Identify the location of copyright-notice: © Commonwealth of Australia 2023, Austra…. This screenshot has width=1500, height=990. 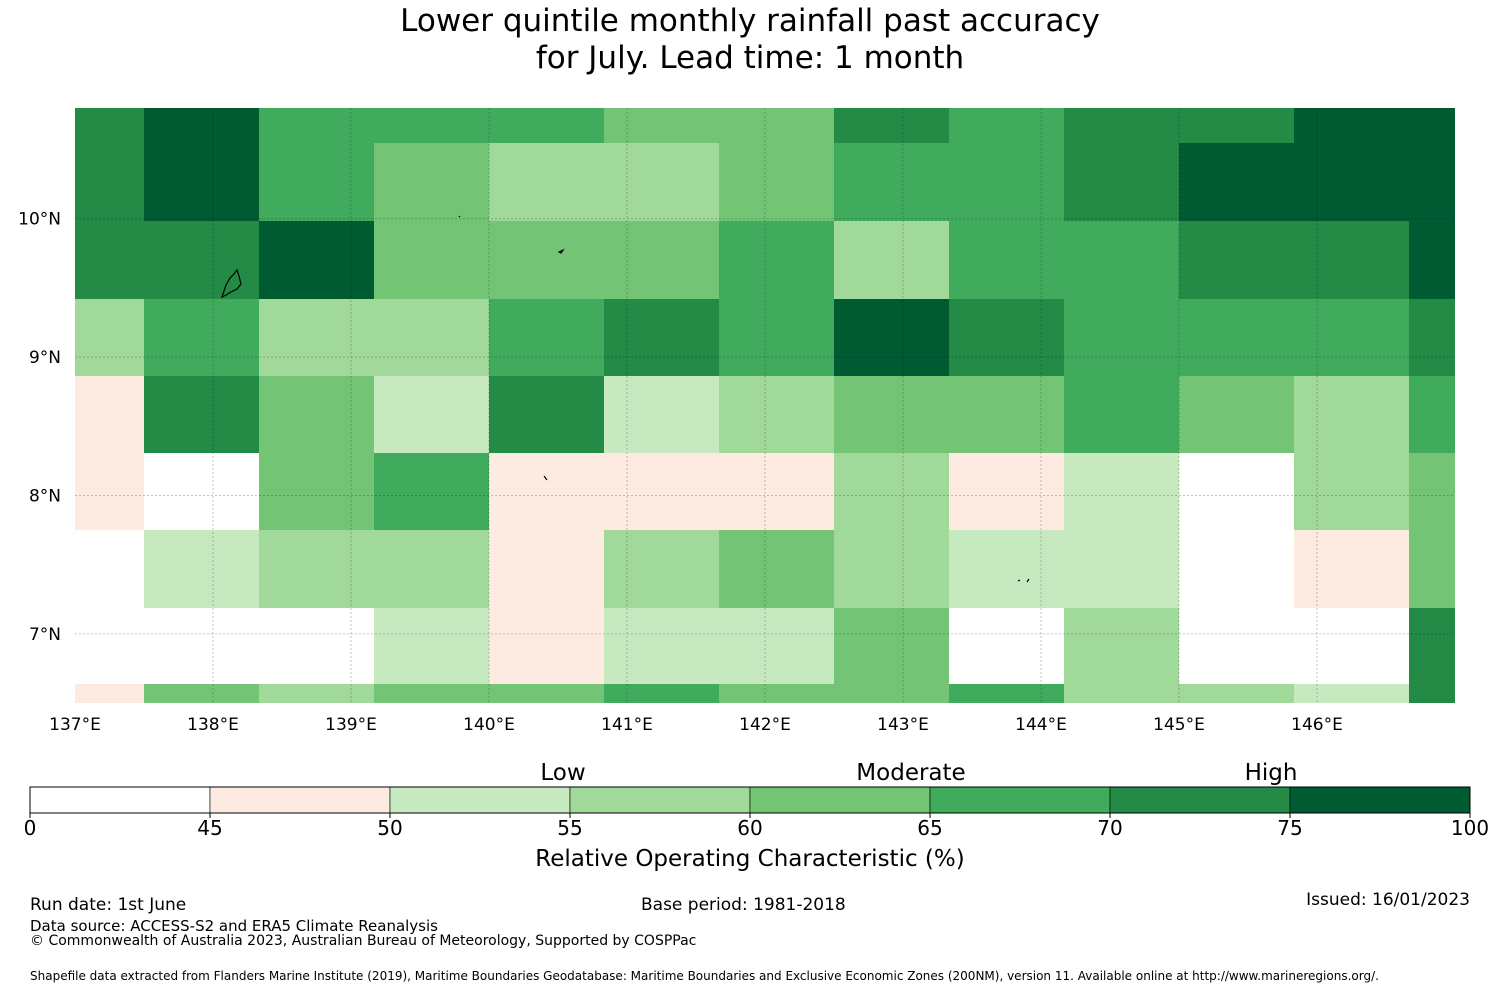
(363, 941).